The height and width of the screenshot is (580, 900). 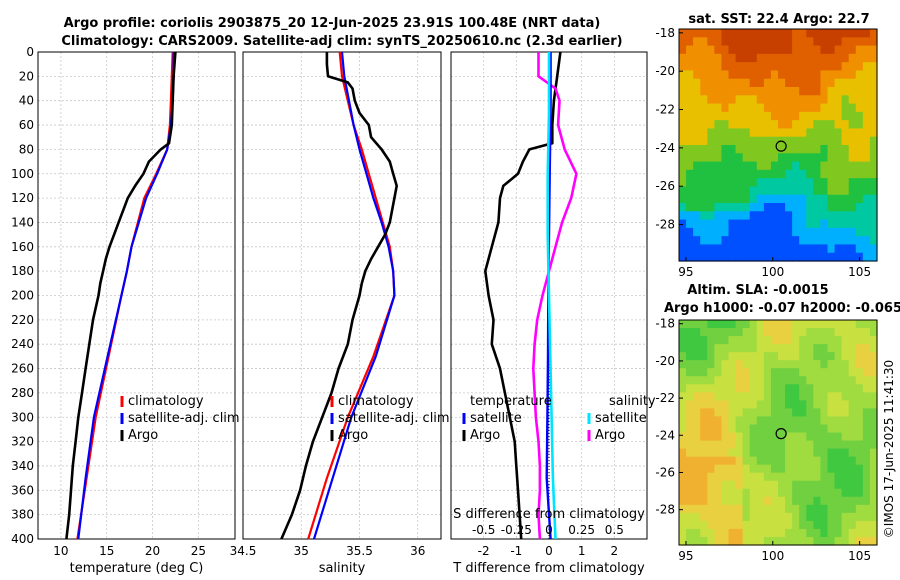 What do you see at coordinates (665, 71) in the screenshot?
I see `y-tick-label: -20` at bounding box center [665, 71].